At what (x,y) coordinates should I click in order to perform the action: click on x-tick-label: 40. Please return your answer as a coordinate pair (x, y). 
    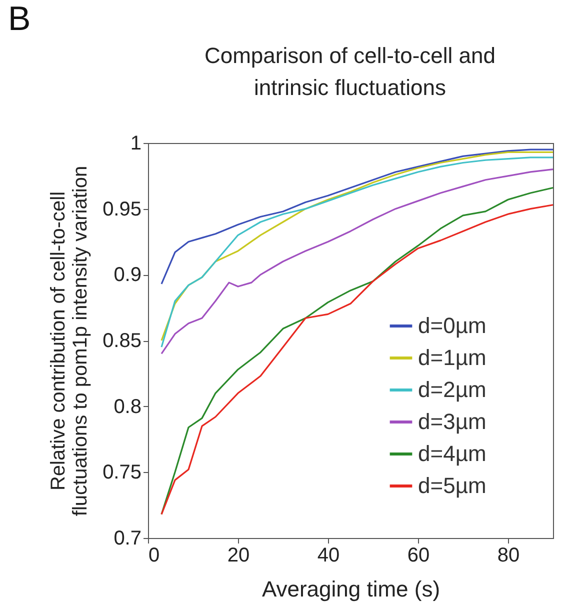
    Looking at the image, I should click on (328, 555).